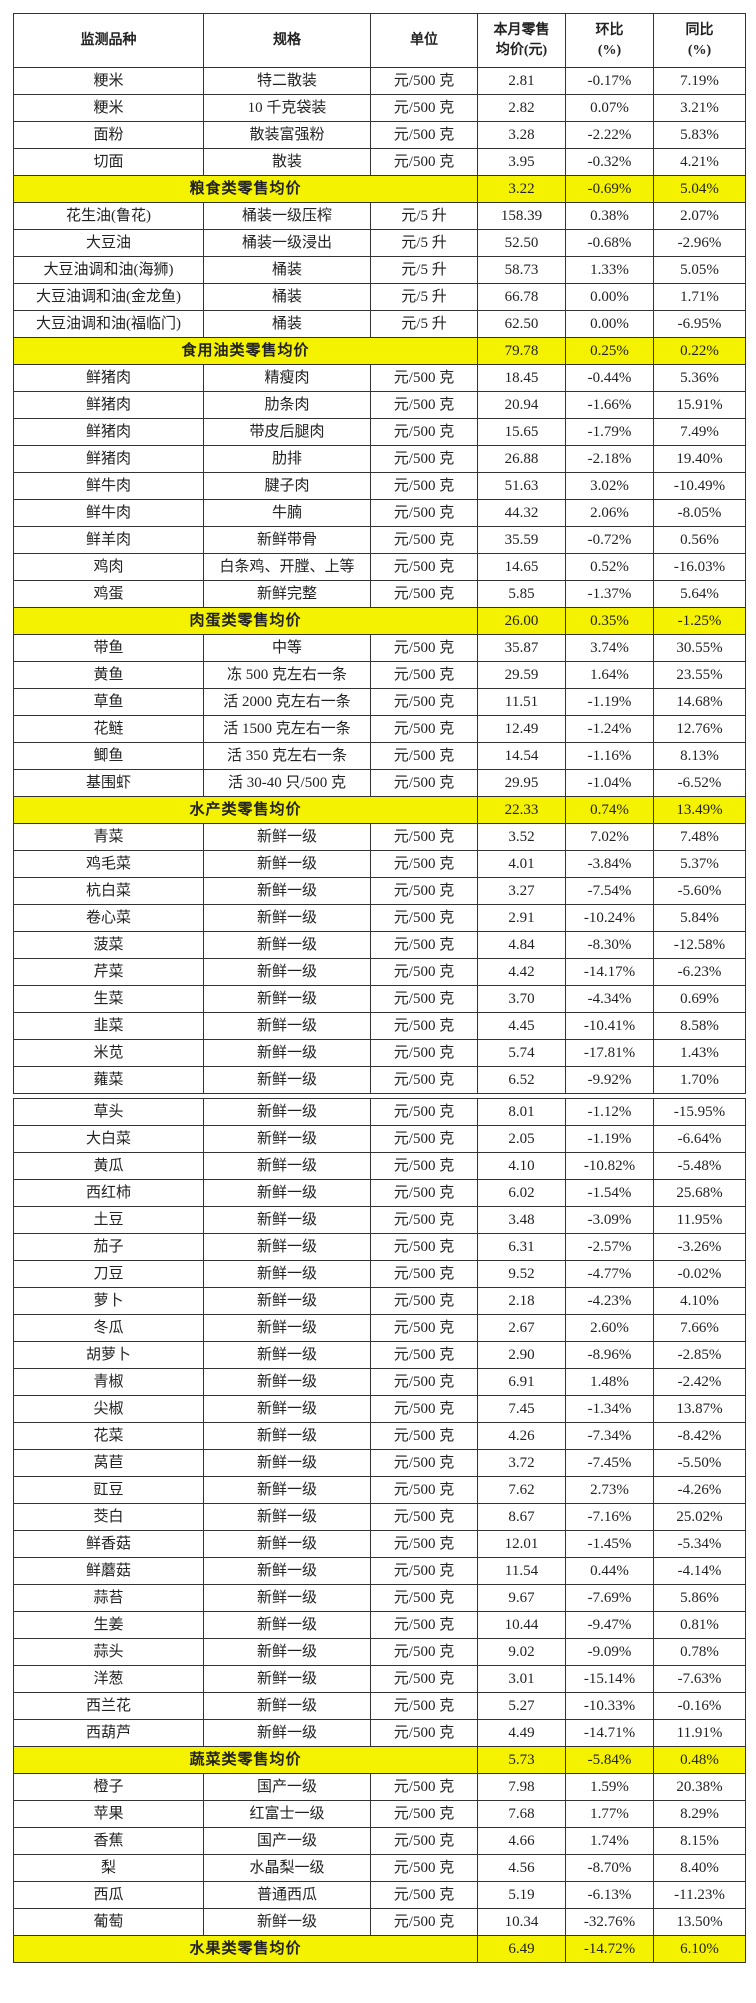  Describe the element at coordinates (379, 324) in the screenshot. I see `table-row: 大豆油调和油(福临门) 桶装 元/5 升 62.50 0.00% -6.95%` at that location.